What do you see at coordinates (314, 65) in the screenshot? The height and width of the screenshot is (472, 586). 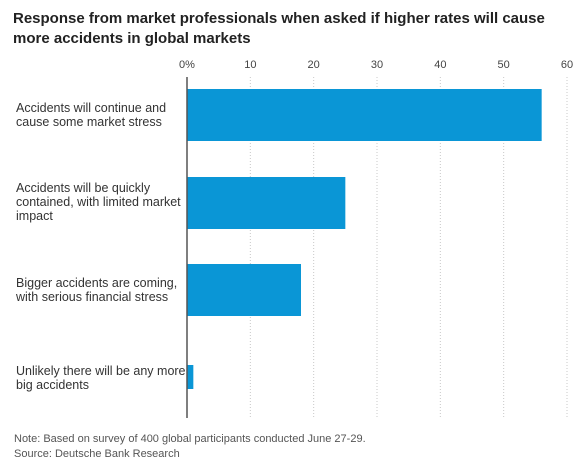 I see `tick-label: 20` at bounding box center [314, 65].